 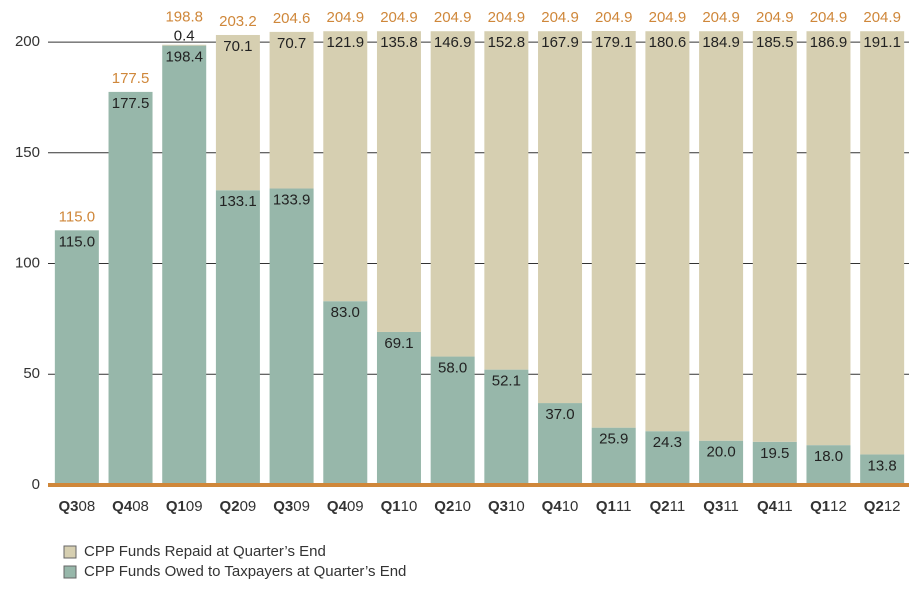 I want to click on x-tick-label: Q212, so click(x=882, y=506).